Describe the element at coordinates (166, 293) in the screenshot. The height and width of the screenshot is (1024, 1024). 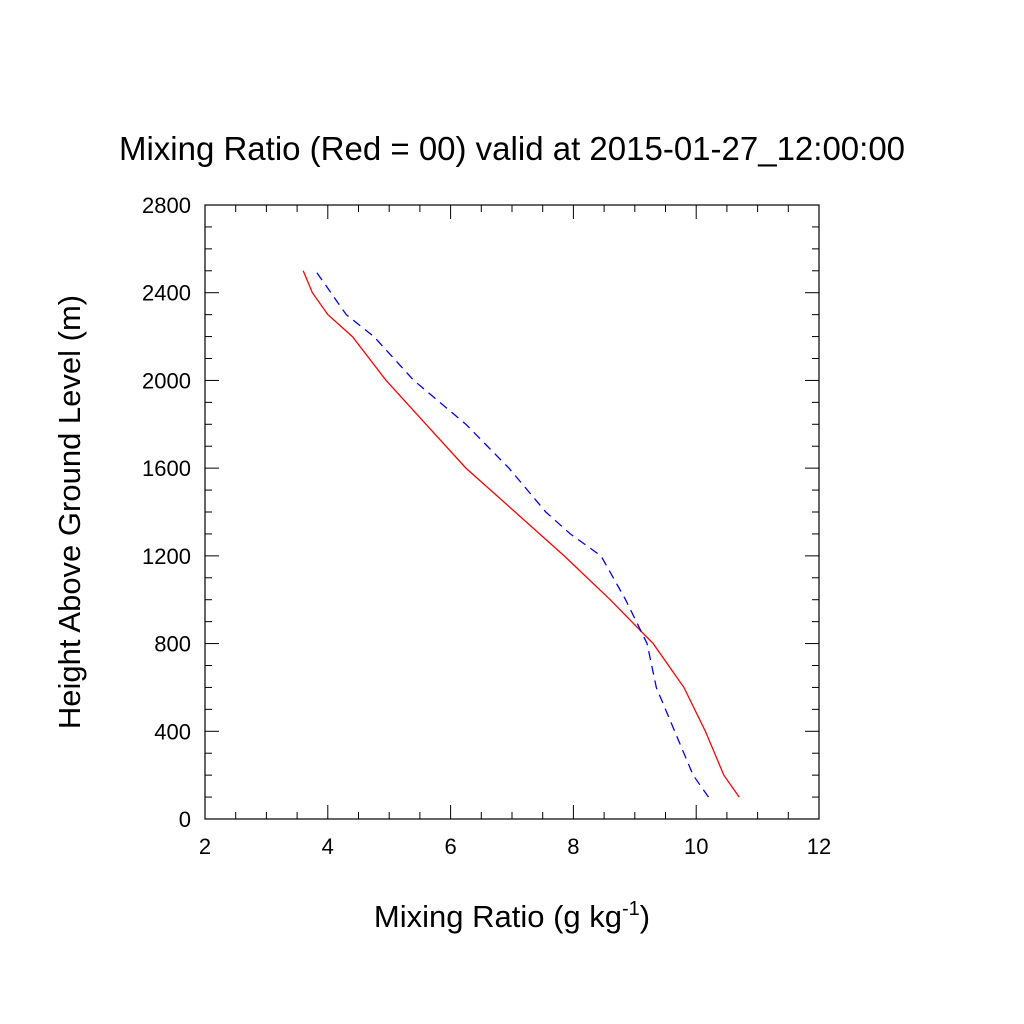
I see `y-tick-label: 2400` at that location.